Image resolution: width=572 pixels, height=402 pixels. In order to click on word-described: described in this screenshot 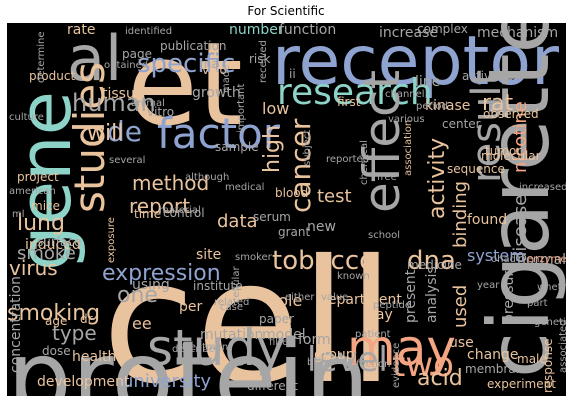, I will do `click(196, 349)`.